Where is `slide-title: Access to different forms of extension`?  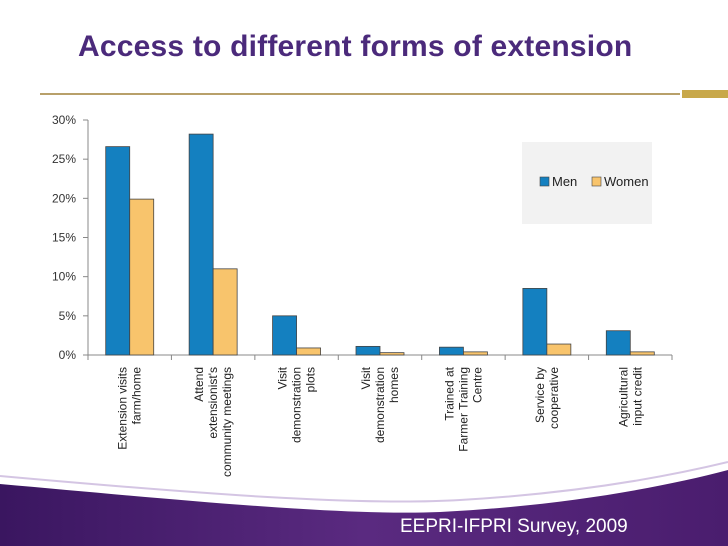 slide-title: Access to different forms of extension is located at coordinates (355, 46).